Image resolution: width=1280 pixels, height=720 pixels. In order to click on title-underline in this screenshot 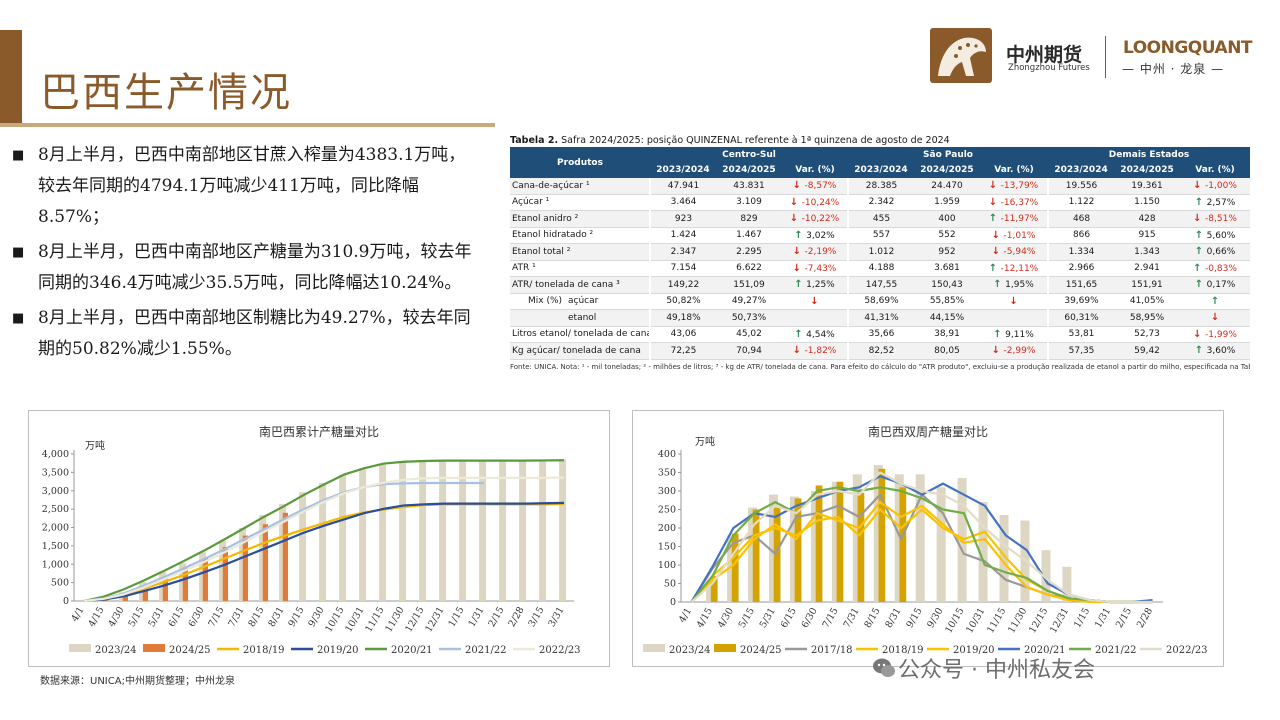, I will do `click(247, 125)`.